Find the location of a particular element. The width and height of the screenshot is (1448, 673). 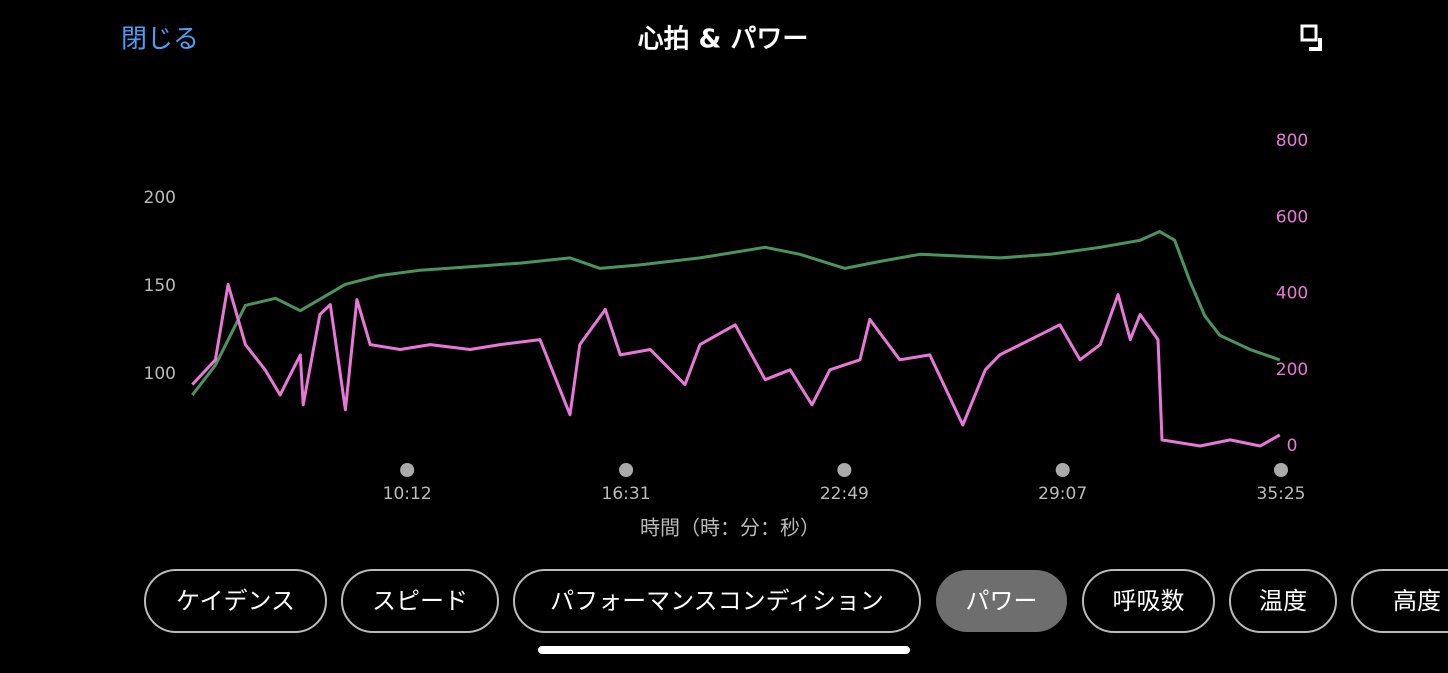

tab-label: 温度 is located at coordinates (1283, 601).